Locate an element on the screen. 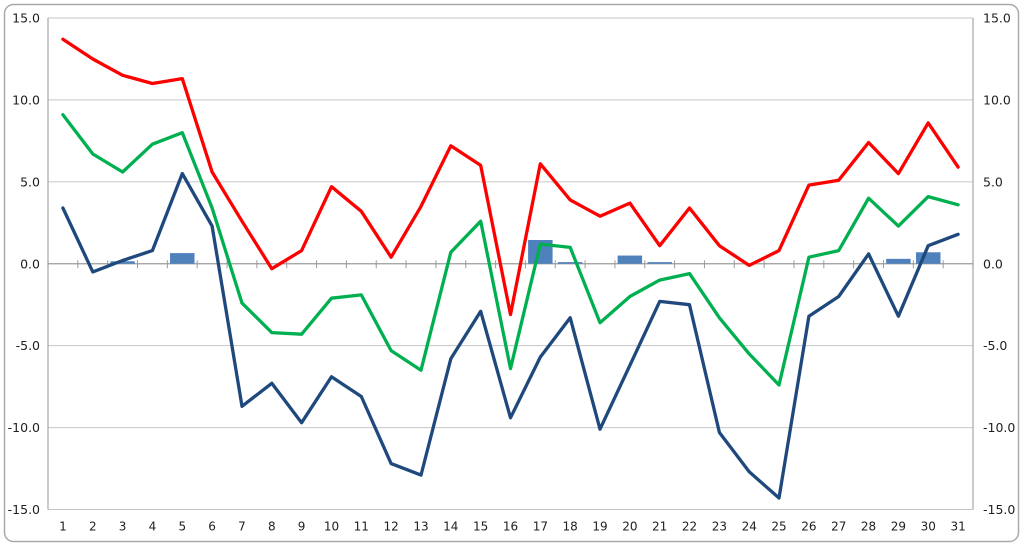 The width and height of the screenshot is (1024, 547). x-axis-label: 16 is located at coordinates (510, 527).